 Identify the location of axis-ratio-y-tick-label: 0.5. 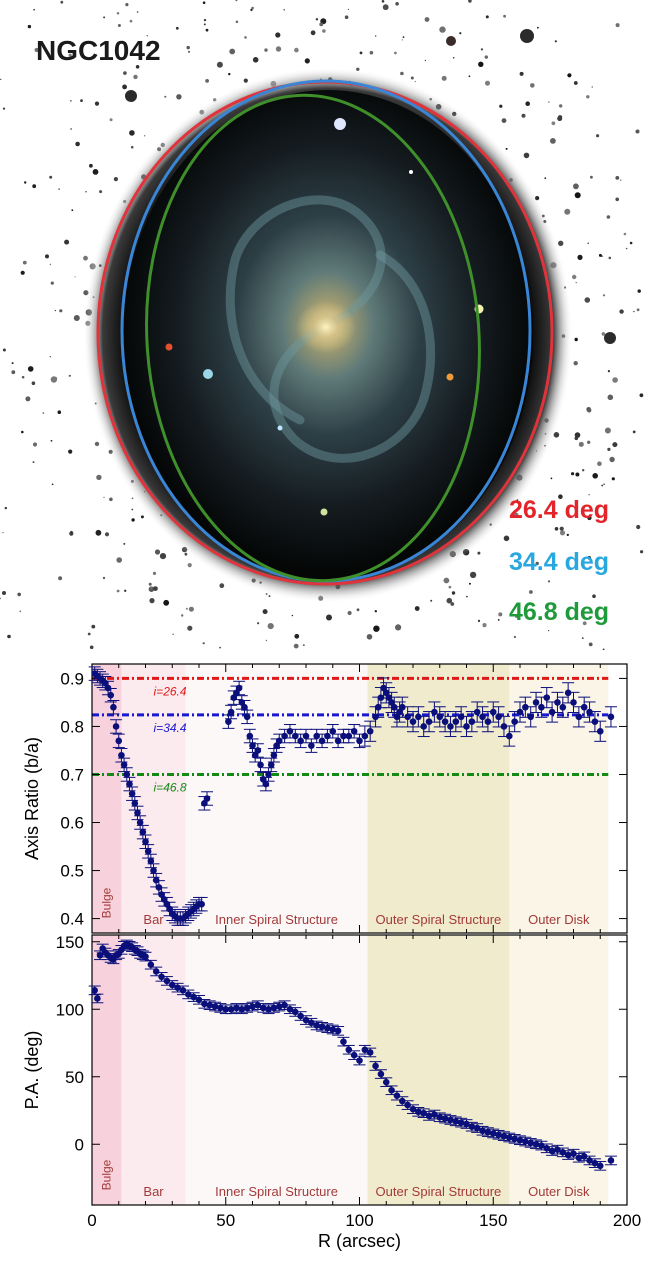
(72, 871).